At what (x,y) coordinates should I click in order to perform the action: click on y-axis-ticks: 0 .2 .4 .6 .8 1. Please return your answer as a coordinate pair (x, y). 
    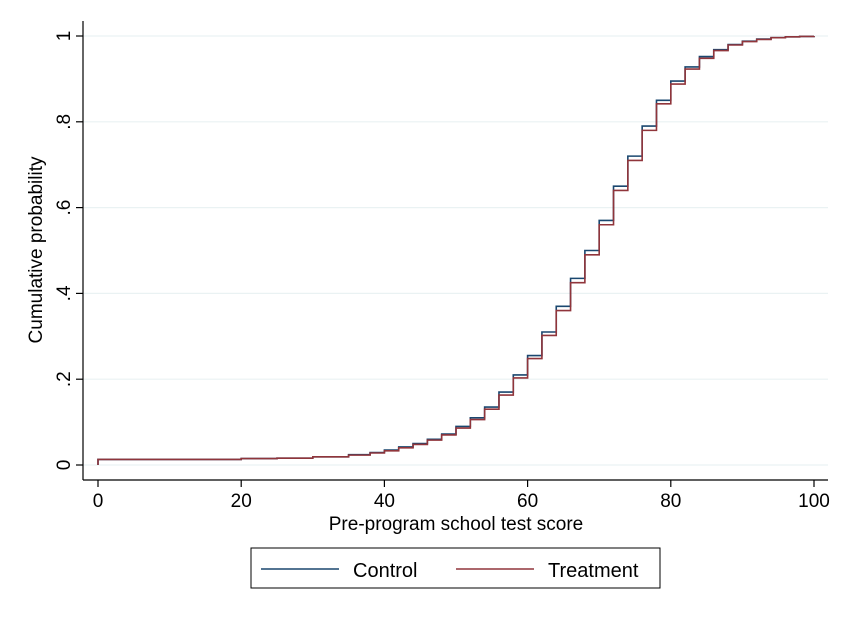
    Looking at the image, I should click on (68, 251).